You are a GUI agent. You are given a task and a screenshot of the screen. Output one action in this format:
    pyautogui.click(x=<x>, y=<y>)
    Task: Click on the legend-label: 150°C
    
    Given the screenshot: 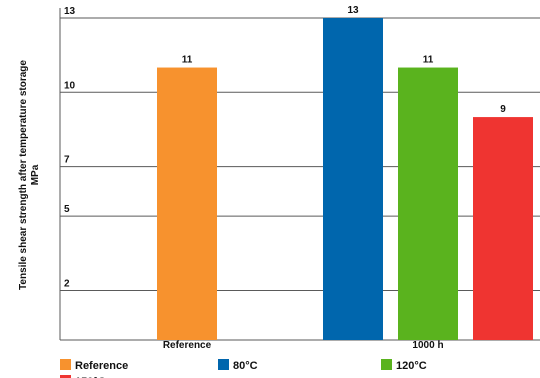 What is the action you would take?
    pyautogui.click(x=90, y=377)
    